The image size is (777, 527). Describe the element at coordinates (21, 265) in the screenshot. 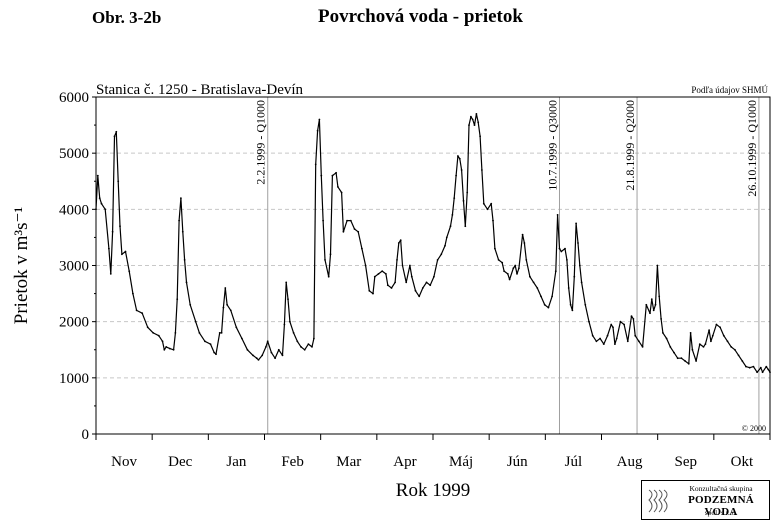

I see `y-axis-label: Prietok v m³s⁻¹` at that location.